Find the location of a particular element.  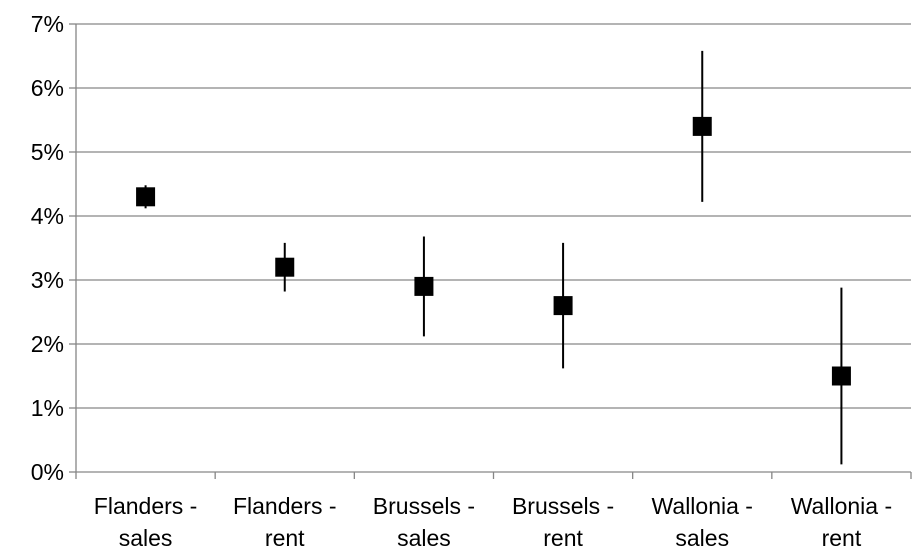

y-tick-label: 1% is located at coordinates (47, 408).